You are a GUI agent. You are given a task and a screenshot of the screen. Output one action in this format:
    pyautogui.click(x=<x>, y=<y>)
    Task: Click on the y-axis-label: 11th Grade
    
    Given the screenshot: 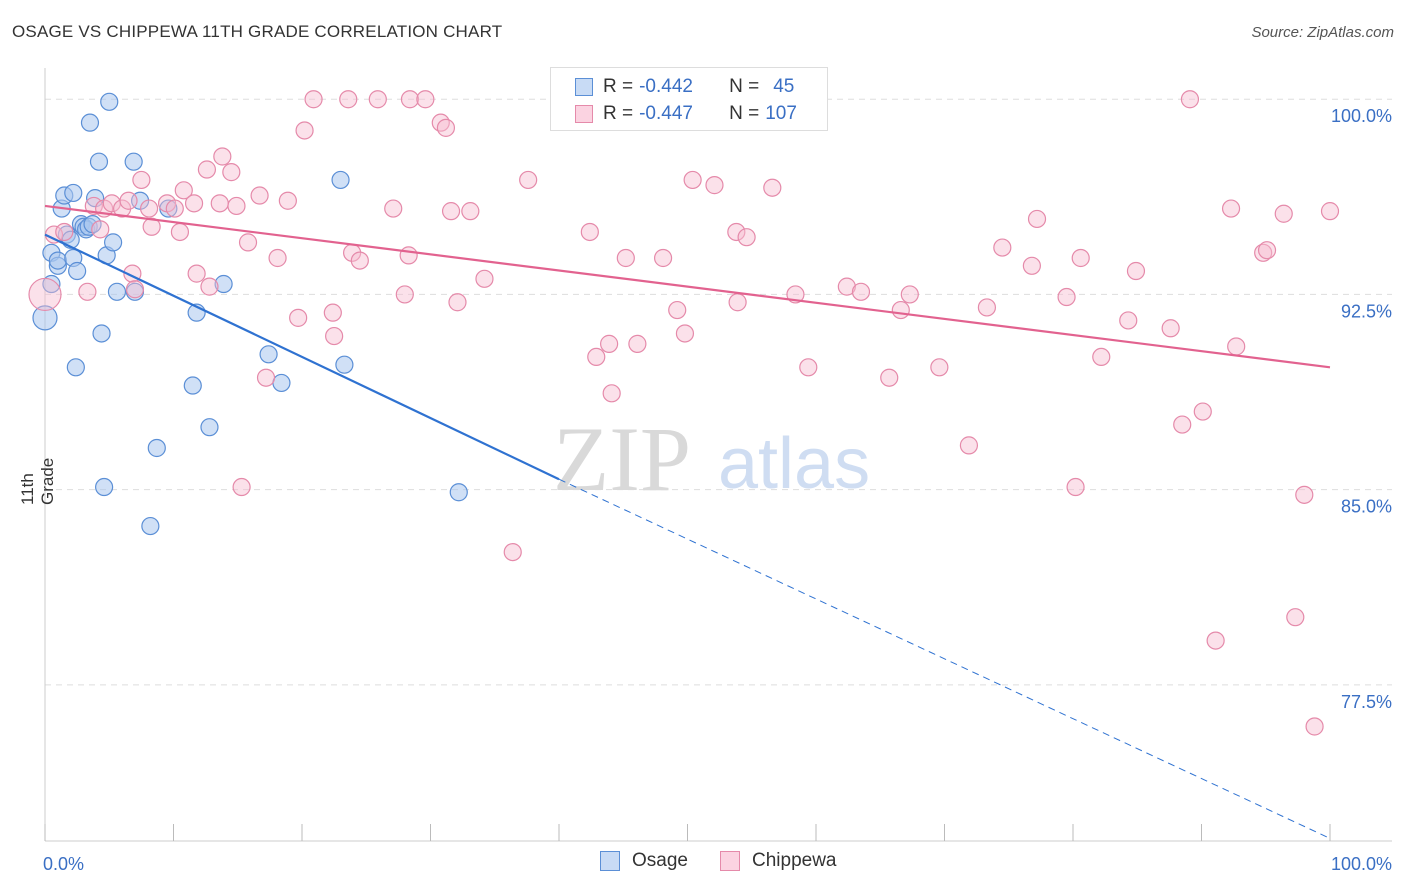 What is the action you would take?
    pyautogui.click(x=37, y=481)
    